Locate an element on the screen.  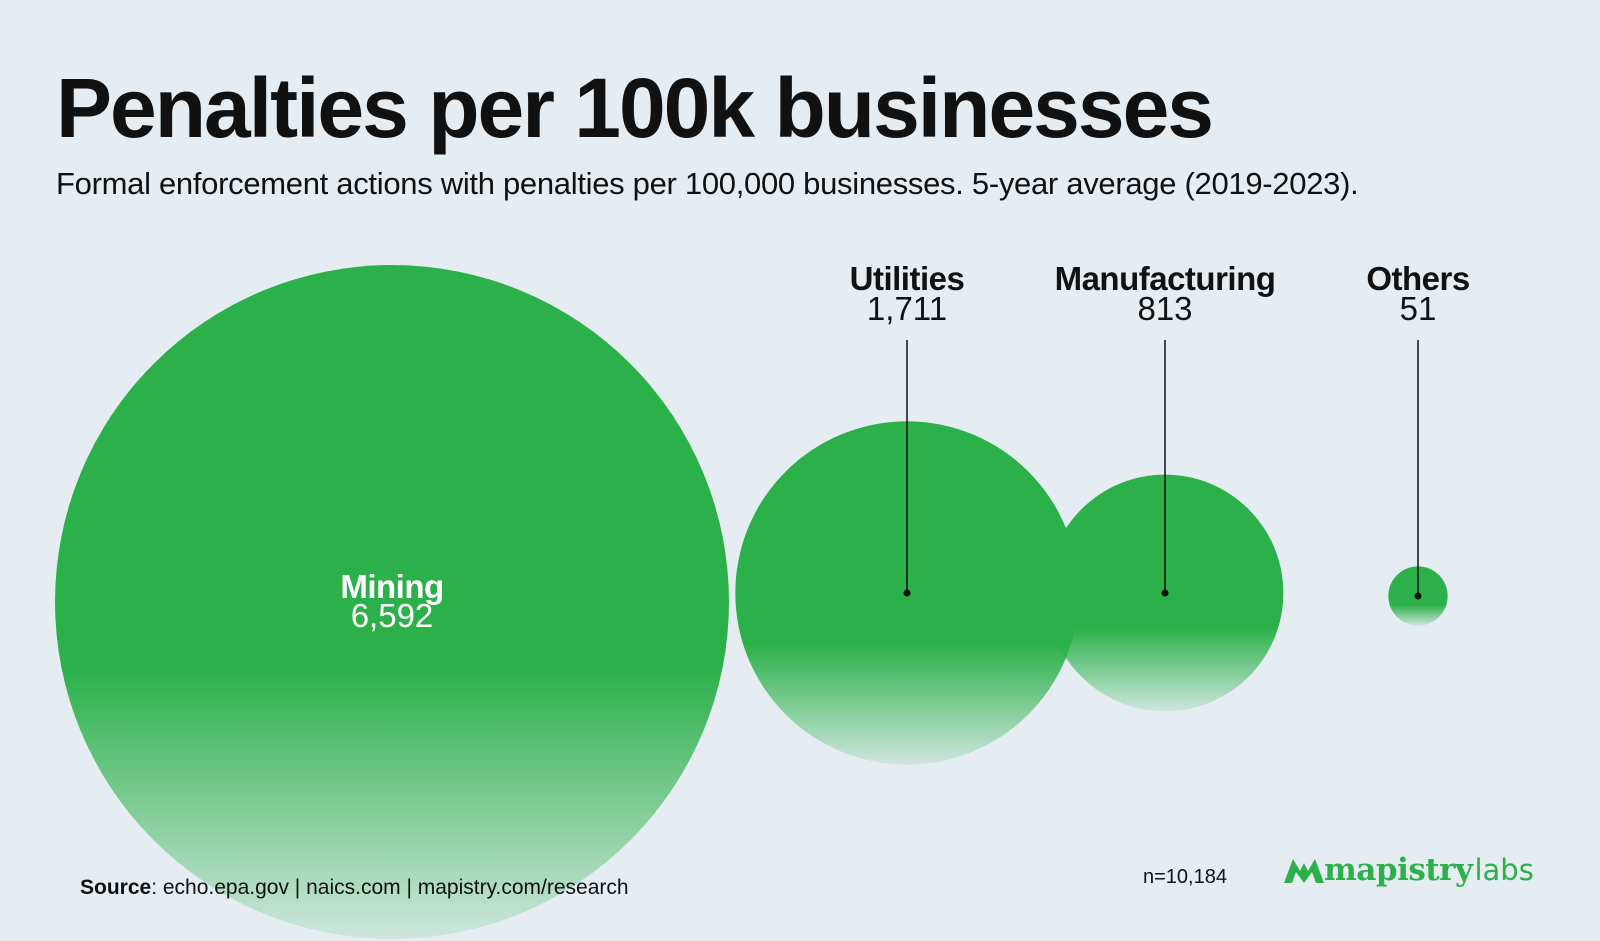
bubble-label-others: Others is located at coordinates (1417, 278).